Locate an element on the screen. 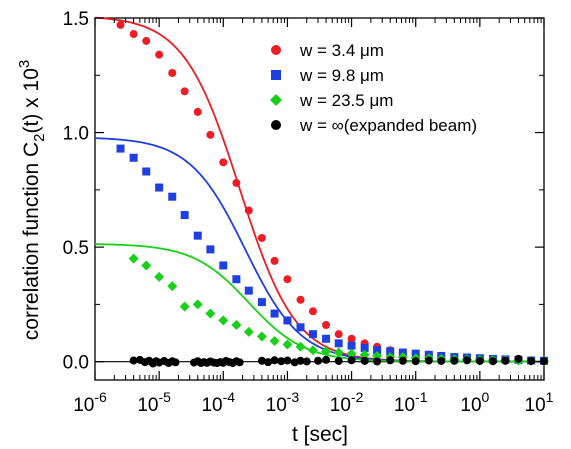  x-tick-label: 10⁰ is located at coordinates (474, 402).